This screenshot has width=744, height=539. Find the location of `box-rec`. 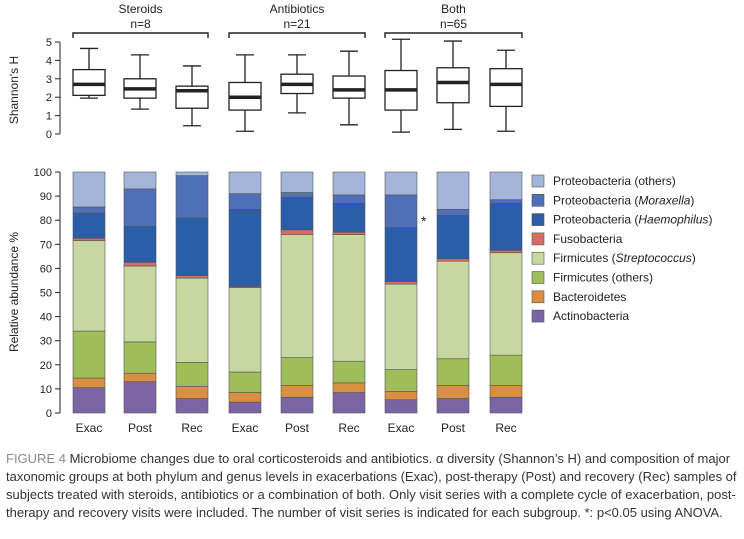

box-rec is located at coordinates (192, 96).